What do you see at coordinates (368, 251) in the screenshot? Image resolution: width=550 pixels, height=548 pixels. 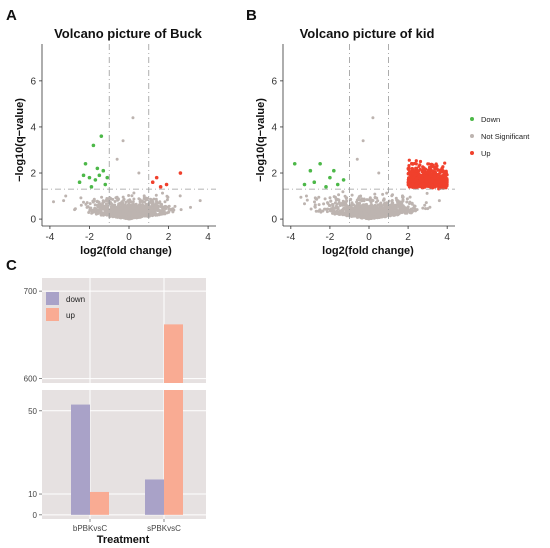 I see `x-axis-label-kid: log2(fold change)` at bounding box center [368, 251].